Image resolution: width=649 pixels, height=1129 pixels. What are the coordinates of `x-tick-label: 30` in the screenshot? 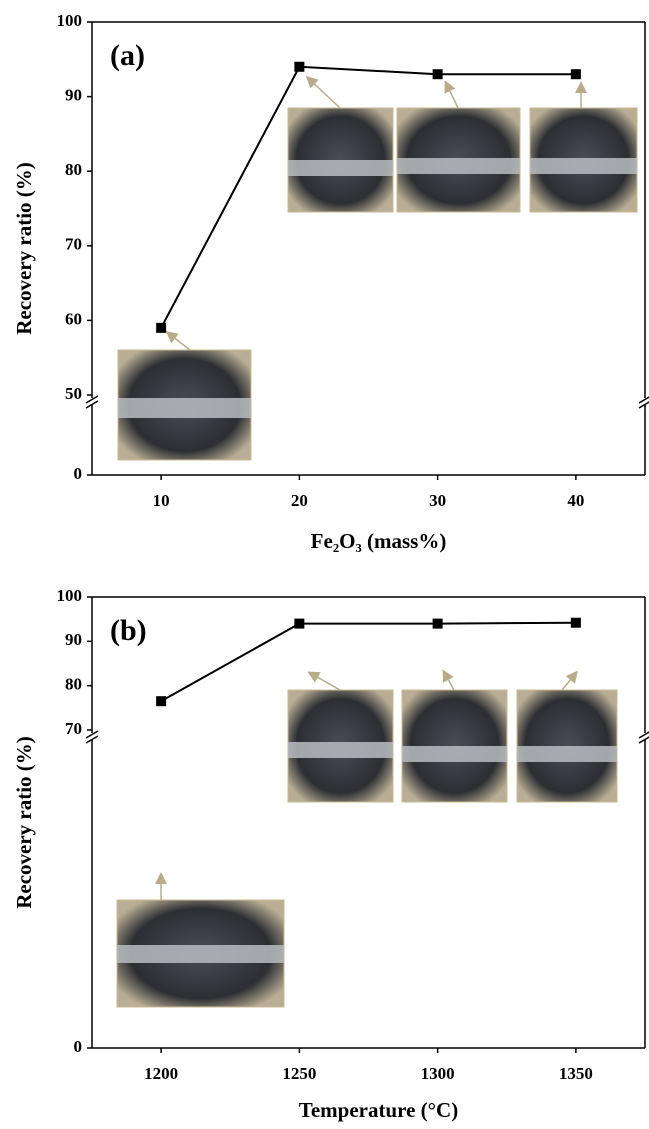 It's located at (437, 500).